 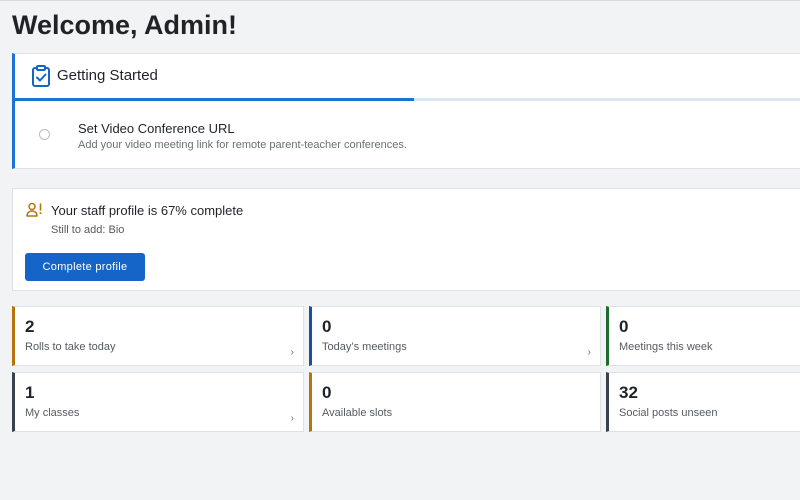 I want to click on user-alert-icon, so click(x=34, y=209).